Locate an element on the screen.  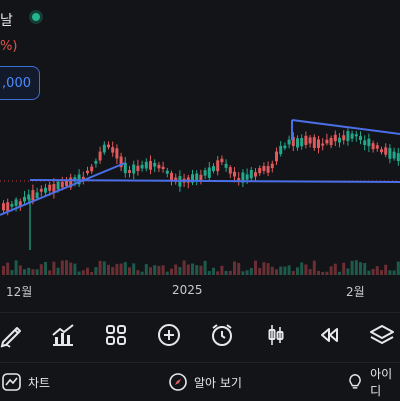
nav-chart: 차트 is located at coordinates (26, 382).